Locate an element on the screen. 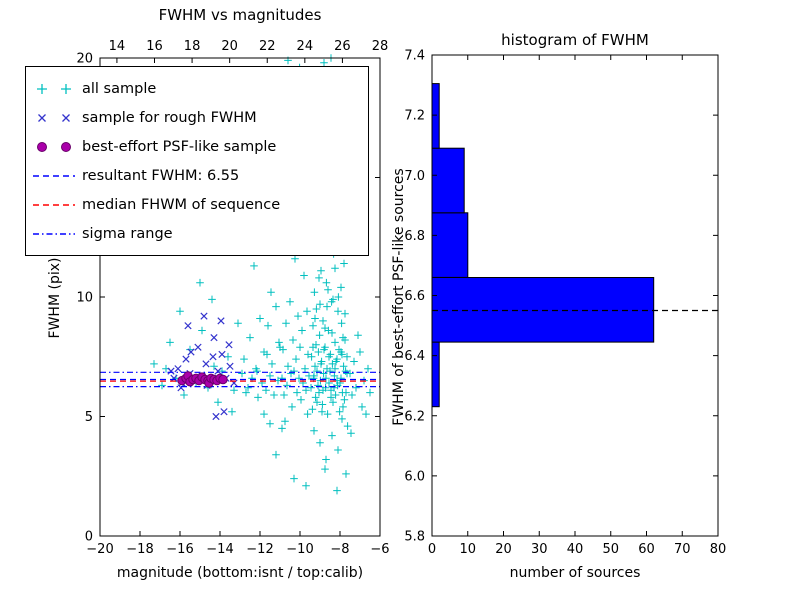  left-x-tick-label: −20 is located at coordinates (99, 549).